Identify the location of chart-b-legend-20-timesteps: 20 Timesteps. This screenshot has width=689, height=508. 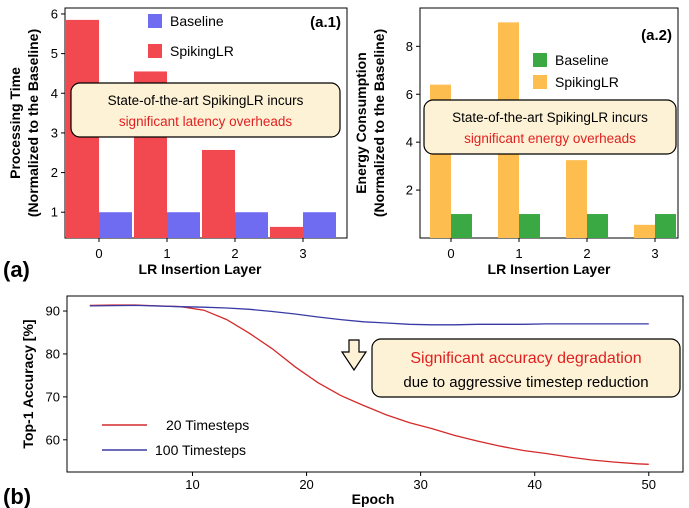
(207, 425).